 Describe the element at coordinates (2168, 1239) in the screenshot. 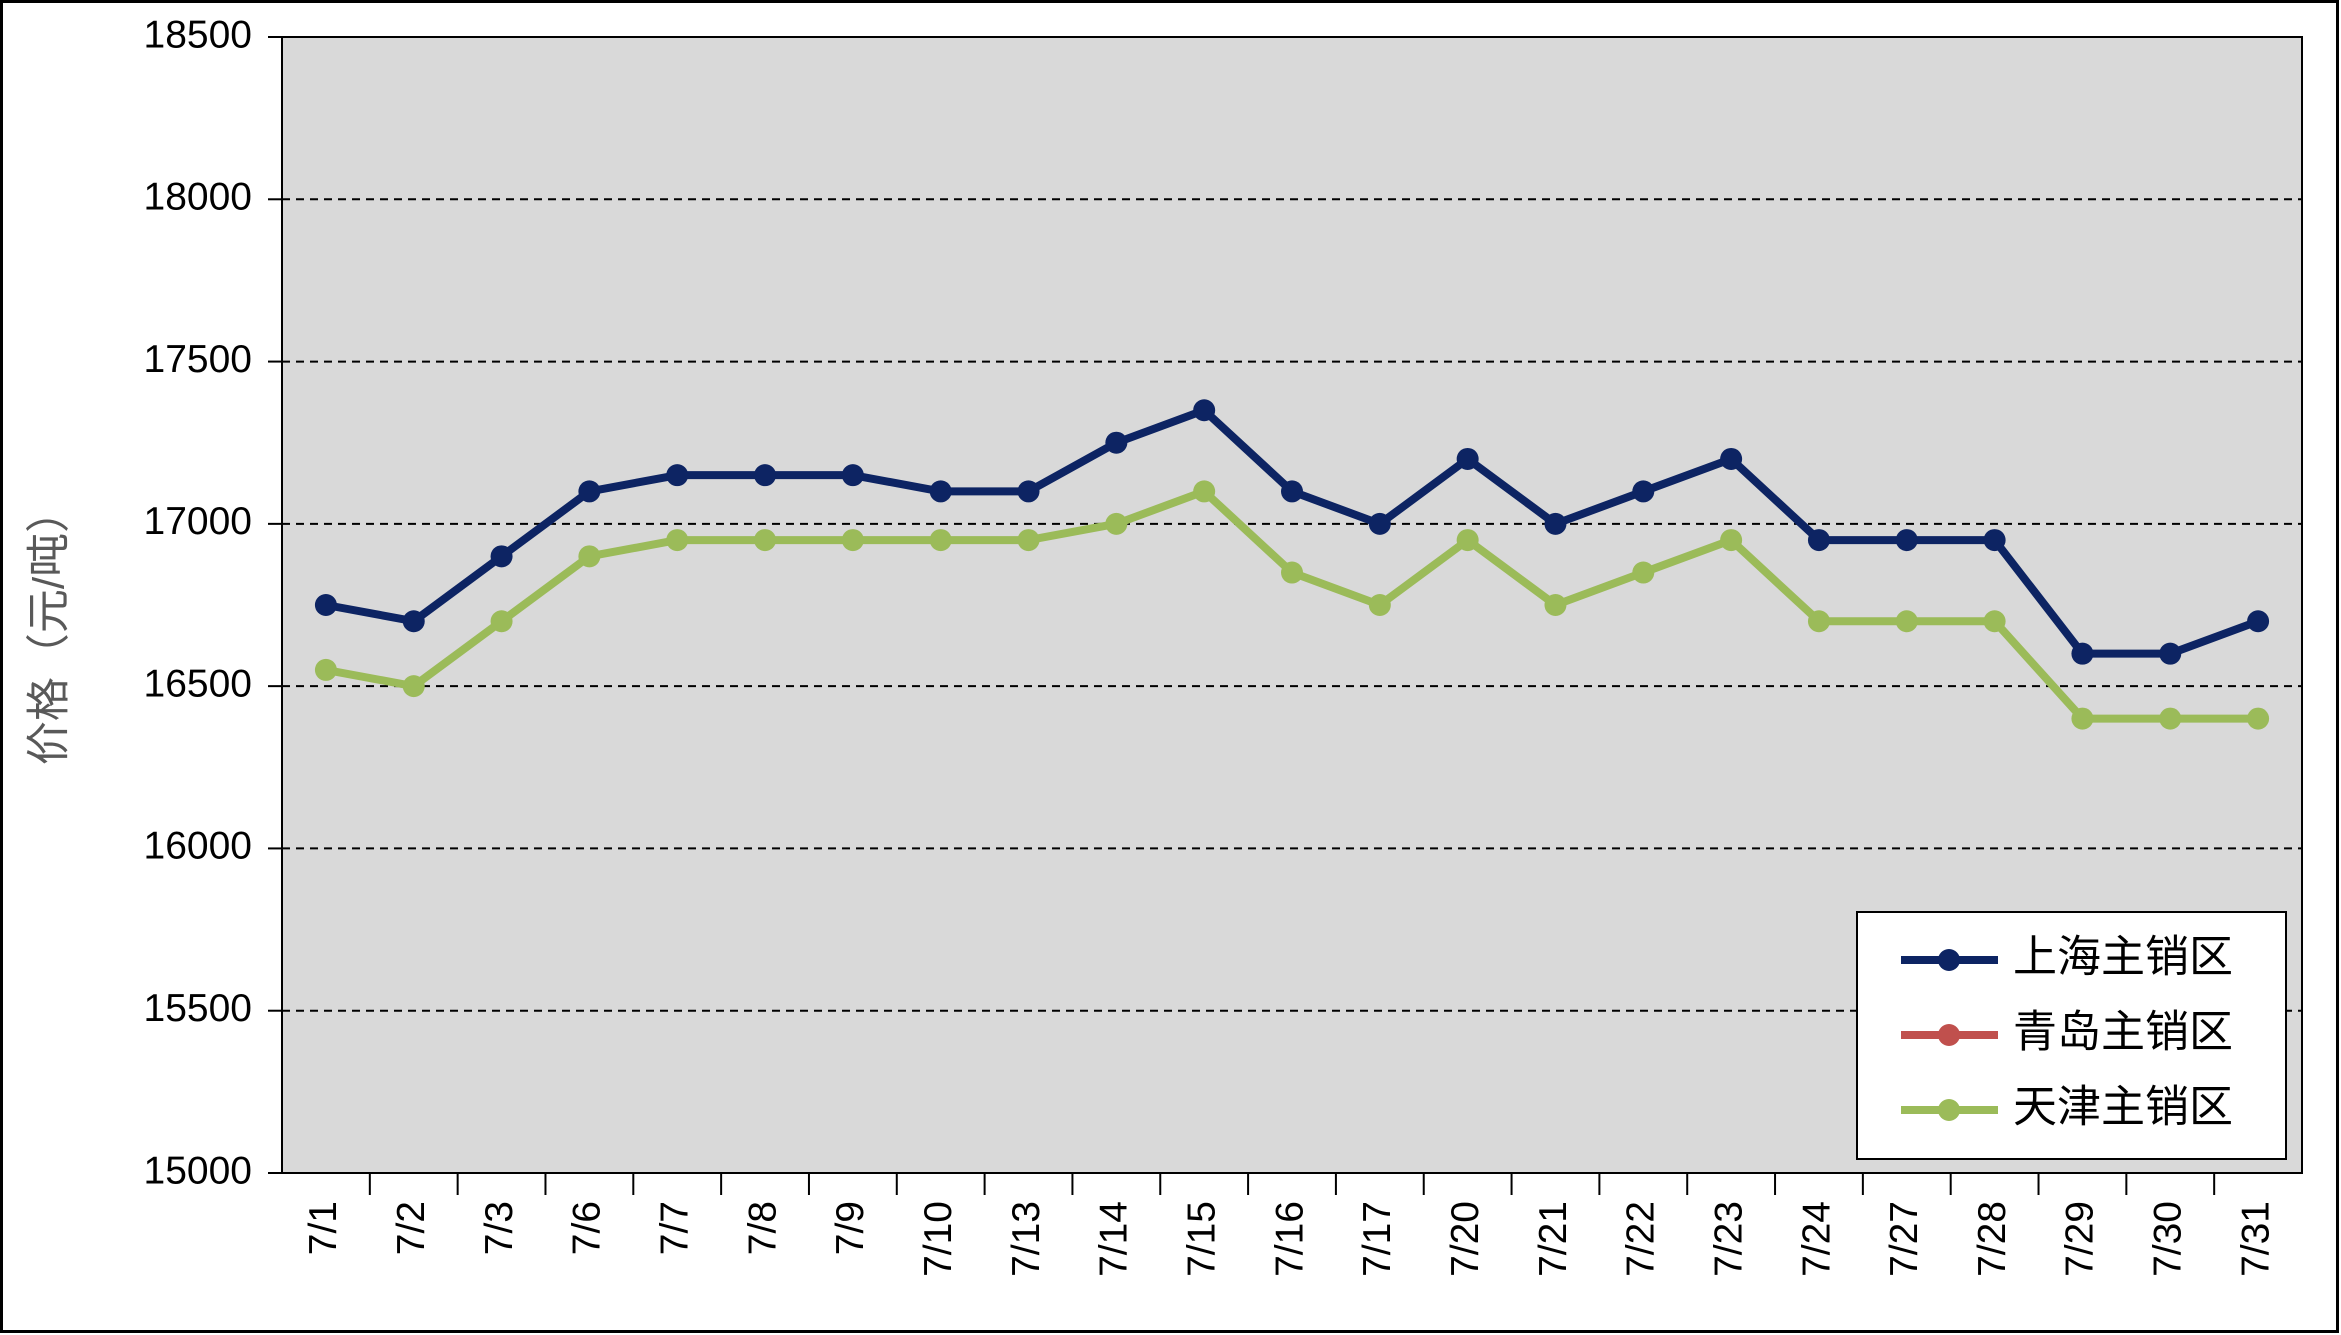

I see `x-tick-label: 7/30` at that location.